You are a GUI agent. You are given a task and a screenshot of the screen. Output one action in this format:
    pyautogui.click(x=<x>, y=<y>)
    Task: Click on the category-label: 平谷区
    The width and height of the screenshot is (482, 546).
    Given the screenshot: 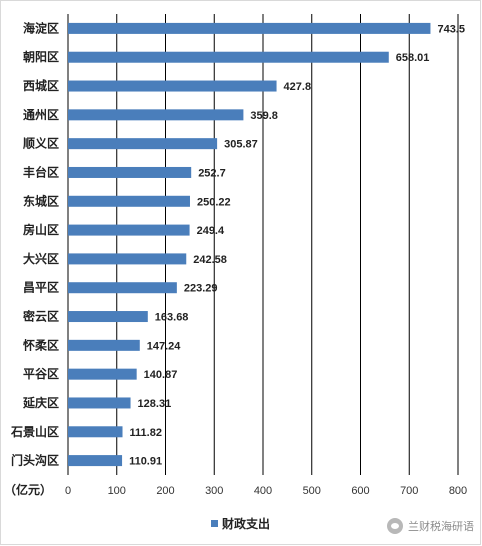 What is the action you would take?
    pyautogui.click(x=41, y=373)
    